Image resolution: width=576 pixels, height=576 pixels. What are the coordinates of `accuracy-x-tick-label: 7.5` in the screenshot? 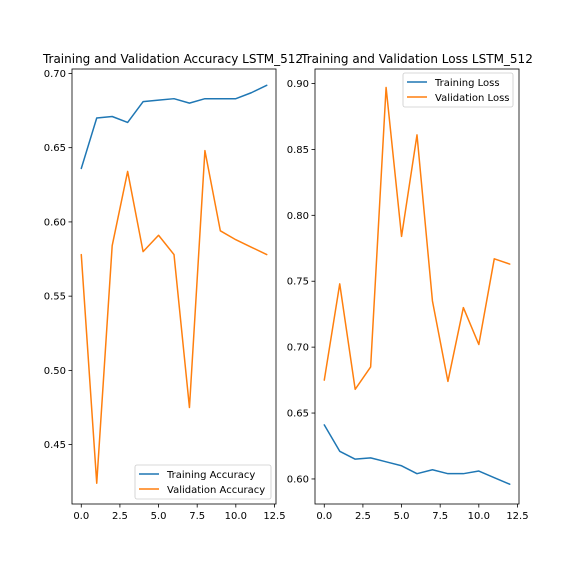 It's located at (197, 516).